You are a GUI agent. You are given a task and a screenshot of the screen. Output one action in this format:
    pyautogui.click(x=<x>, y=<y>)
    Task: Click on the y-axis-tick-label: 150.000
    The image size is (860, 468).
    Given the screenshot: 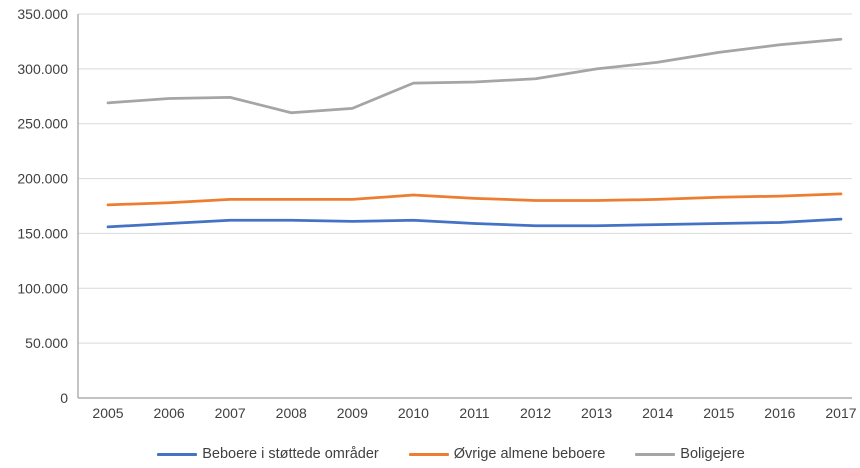 What is the action you would take?
    pyautogui.click(x=42, y=233)
    